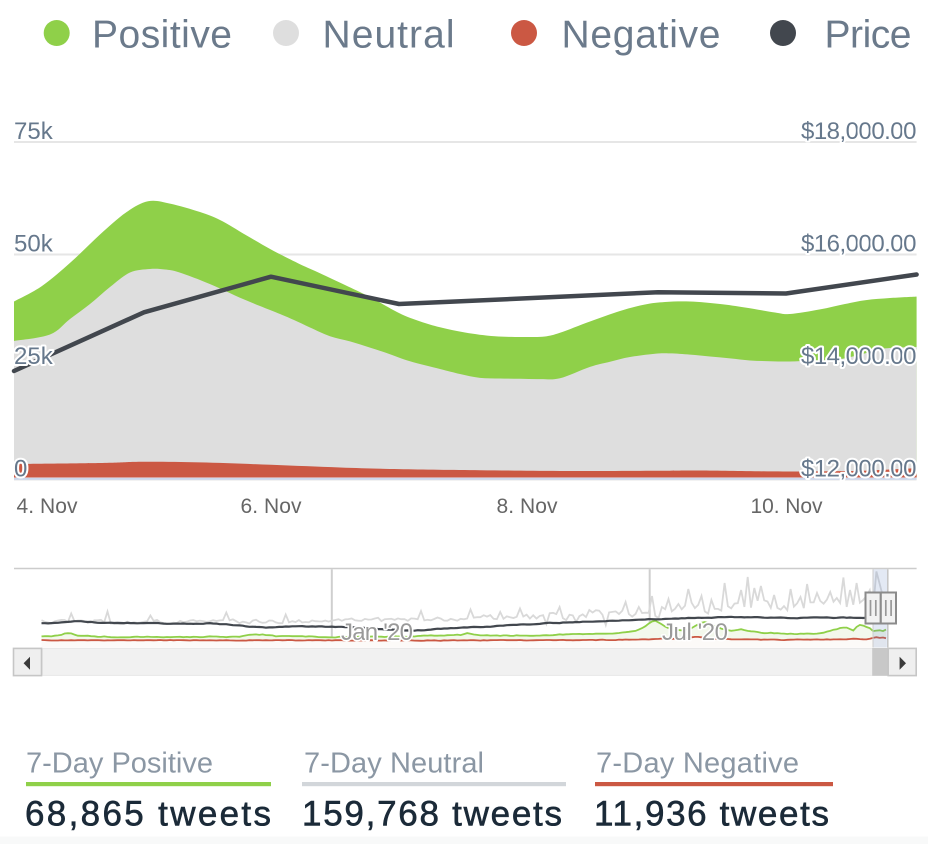 The width and height of the screenshot is (928, 849). What do you see at coordinates (394, 764) in the screenshot?
I see `svg-text: 7-Day Neutral` at bounding box center [394, 764].